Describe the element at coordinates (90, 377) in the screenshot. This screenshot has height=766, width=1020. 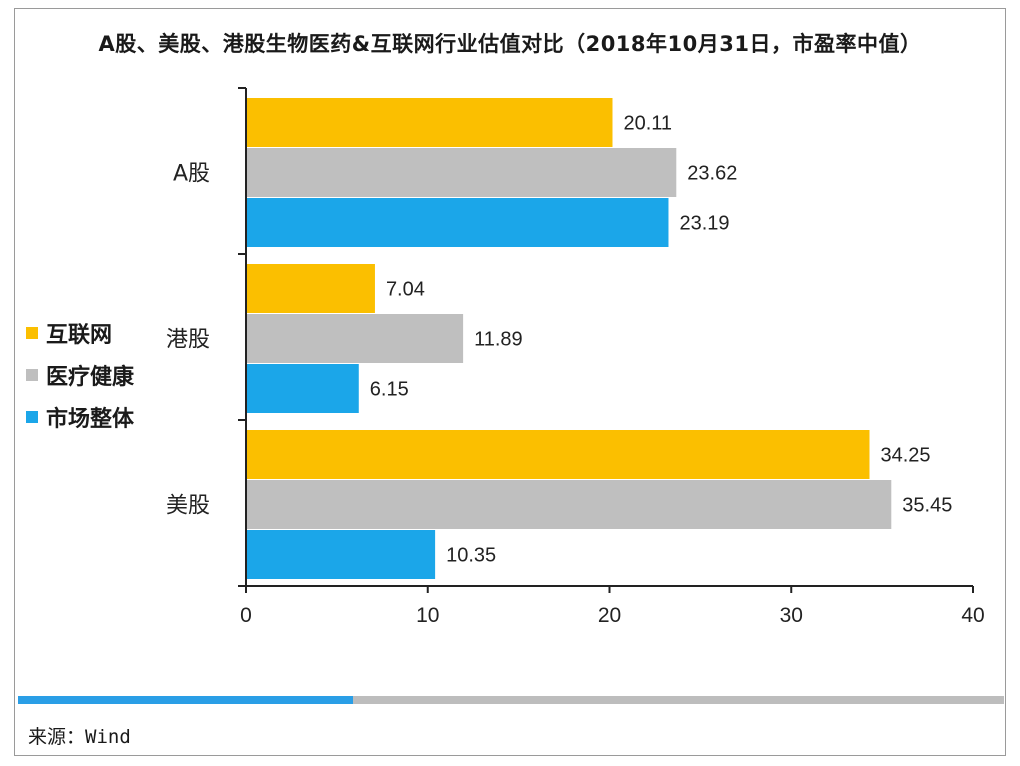
I see `legend-label: 医疗健康` at that location.